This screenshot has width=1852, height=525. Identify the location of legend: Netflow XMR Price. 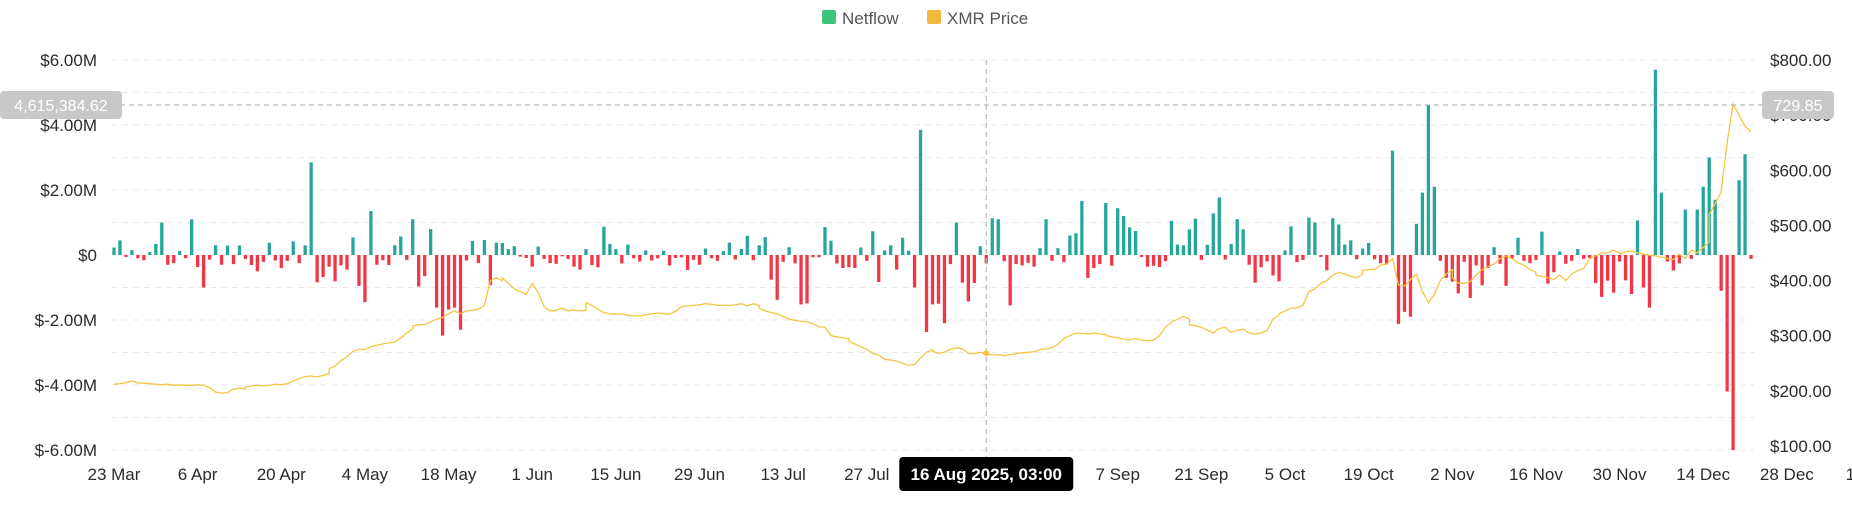
(925, 18).